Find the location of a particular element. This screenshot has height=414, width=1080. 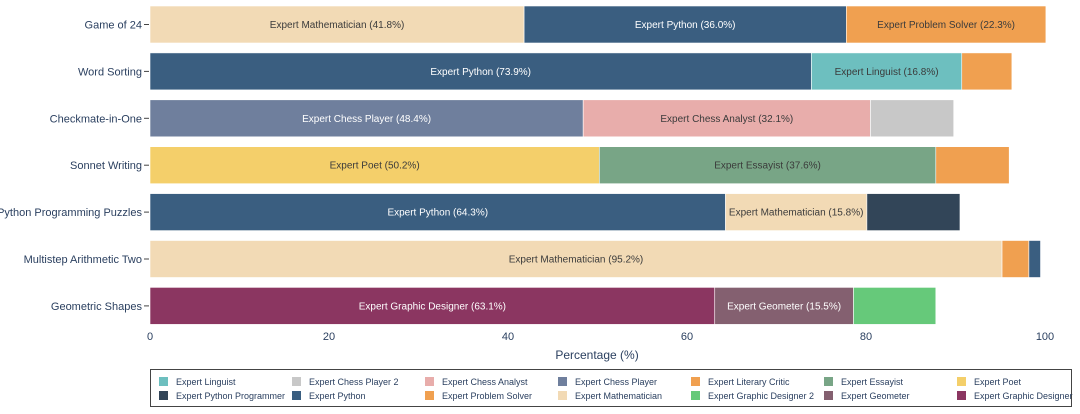

legend-item: Expert Python is located at coordinates (329, 395).